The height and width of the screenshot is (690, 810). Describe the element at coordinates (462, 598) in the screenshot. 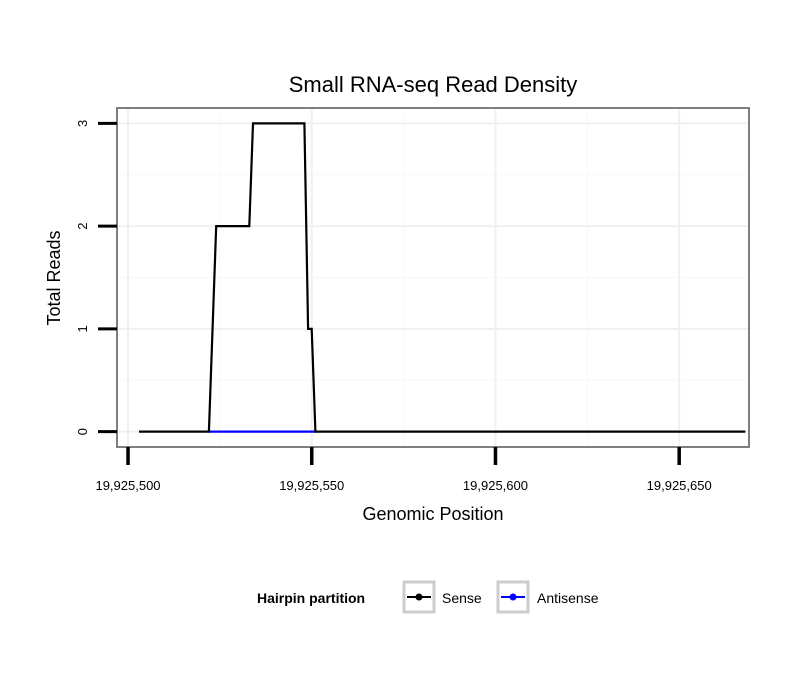

I see `legend-label-sense: Sense` at that location.